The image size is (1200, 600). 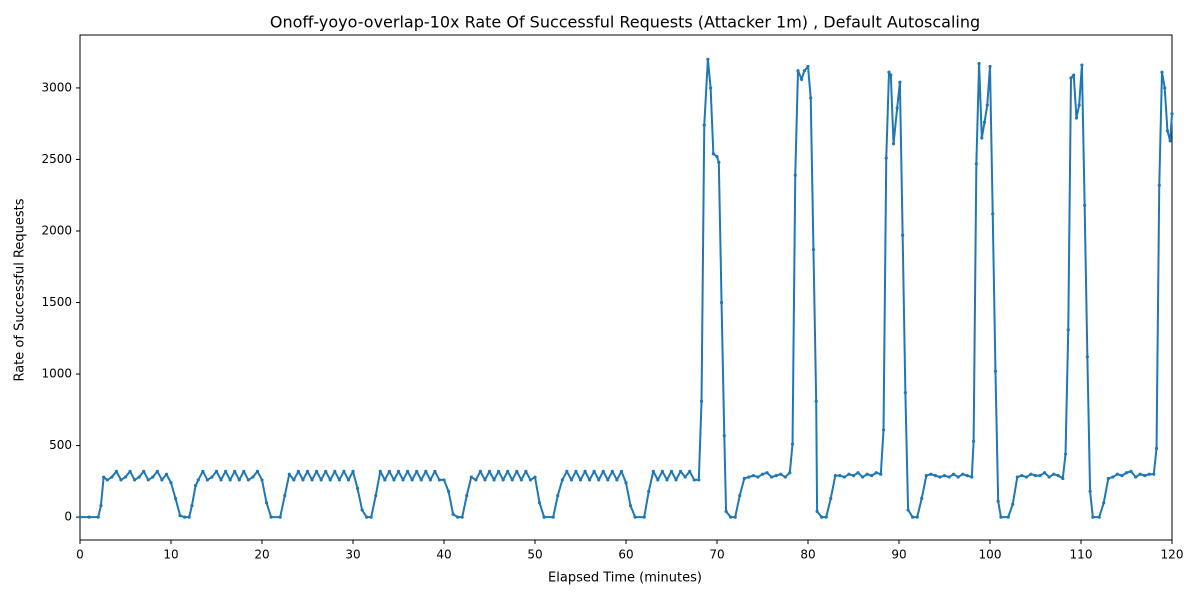 I want to click on x-tick-label: 90, so click(x=898, y=555).